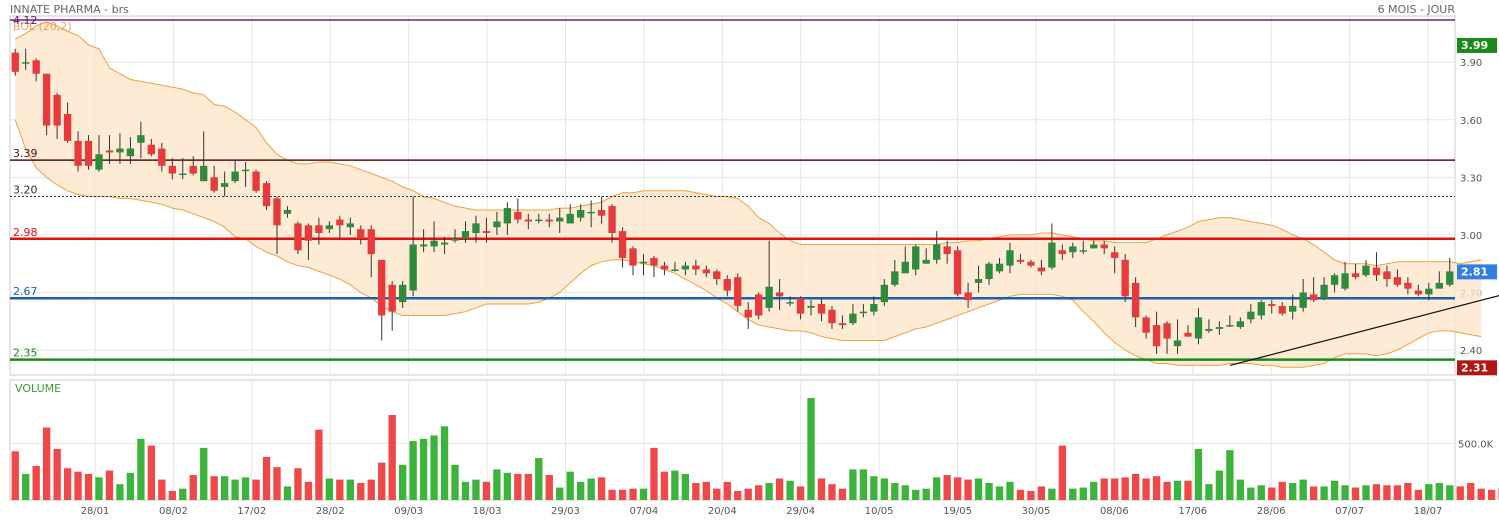 The image size is (1499, 520). I want to click on date-tick-label: 28/02, so click(330, 511).